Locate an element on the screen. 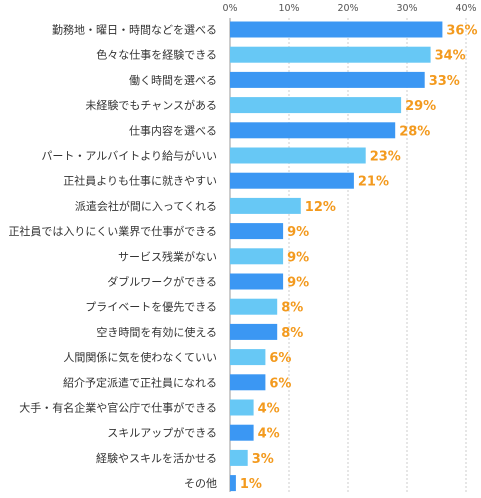 This screenshot has height=498, width=481. category-label: 未経験でもチャンスがある is located at coordinates (151, 105).